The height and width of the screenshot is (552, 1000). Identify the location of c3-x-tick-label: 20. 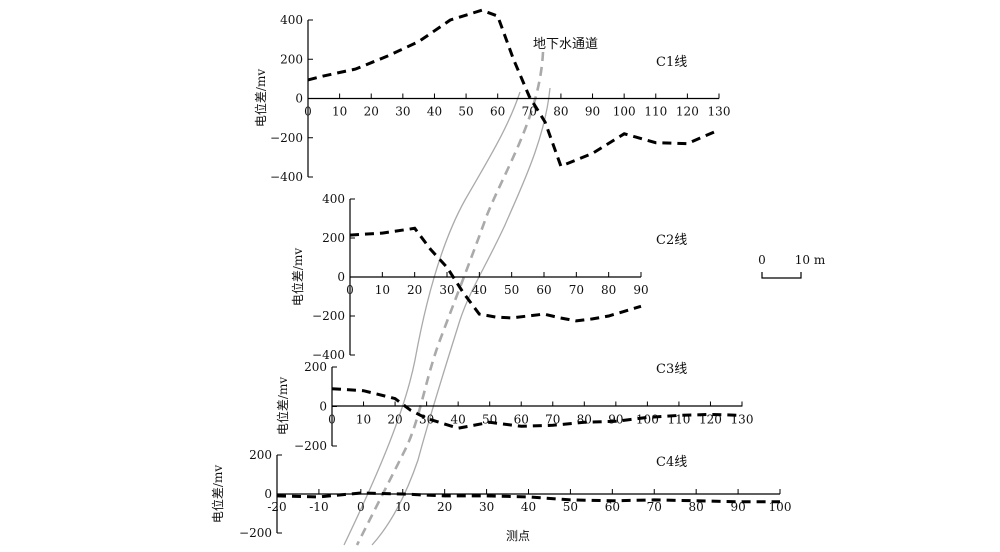
(394, 420).